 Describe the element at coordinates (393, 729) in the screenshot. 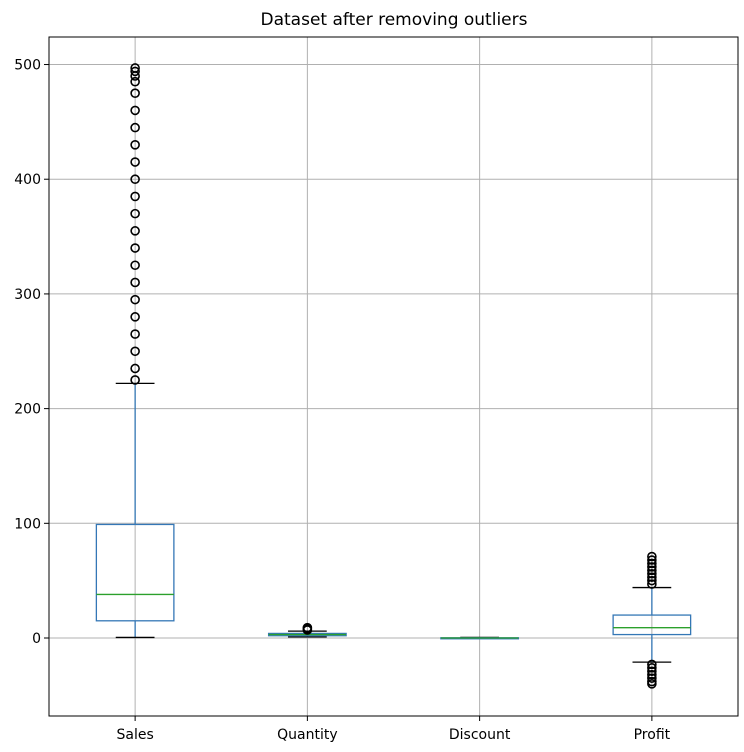

I see `x-axis: Sales Quantity Discount Profit` at that location.